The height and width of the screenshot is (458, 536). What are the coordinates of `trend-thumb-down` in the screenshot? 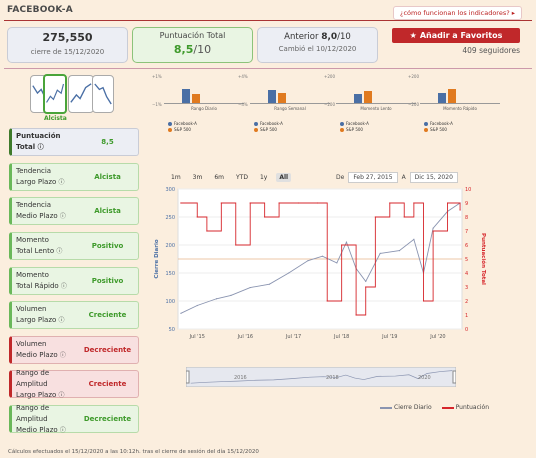 It's located at (103, 94).